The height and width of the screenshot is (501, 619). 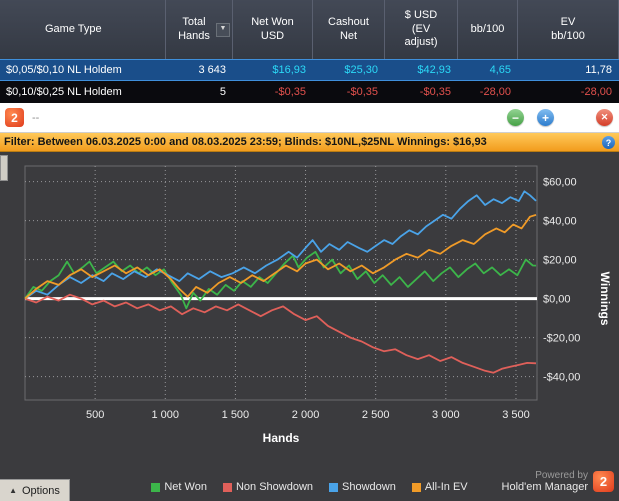 I want to click on y-axis-title: Winnings, so click(x=605, y=299).